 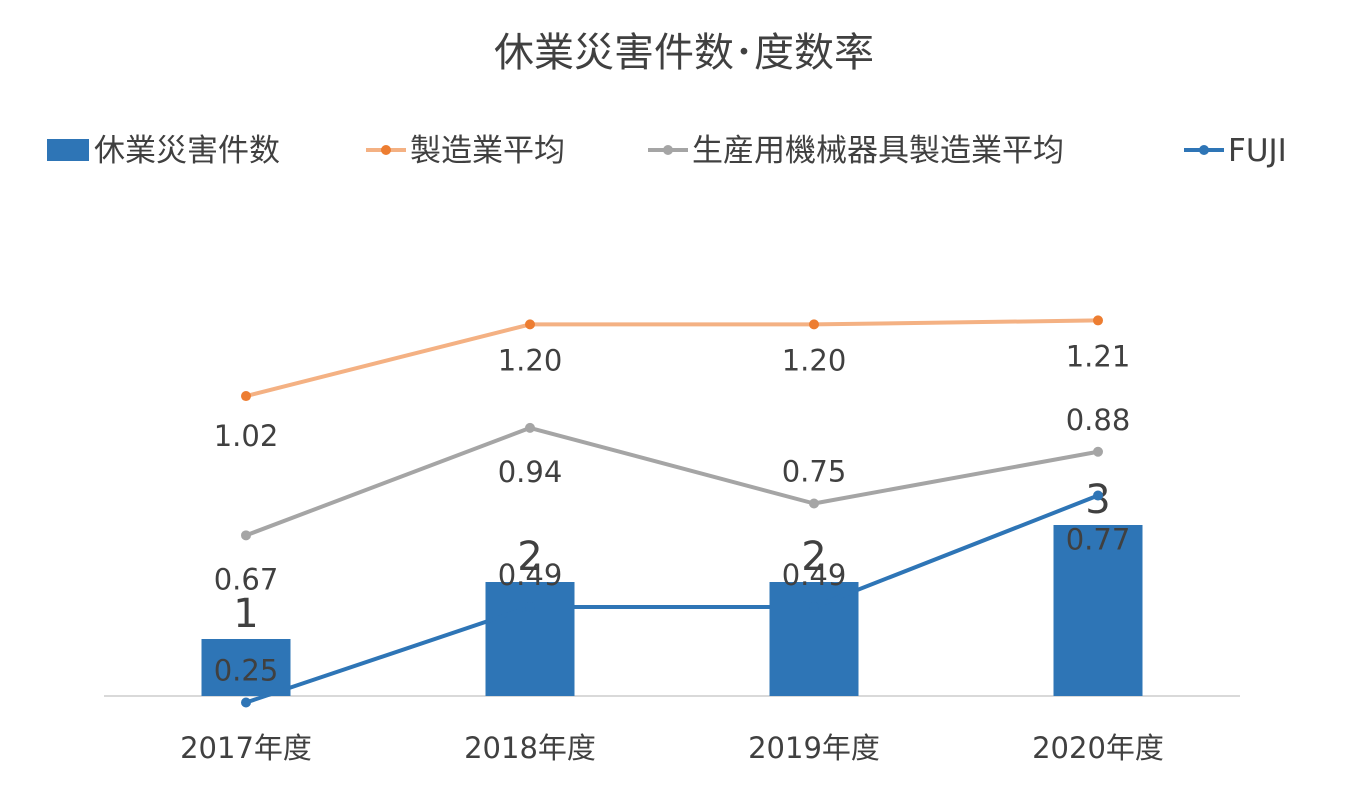 What do you see at coordinates (814, 639) in the screenshot?
I see `bar-2019年度` at bounding box center [814, 639].